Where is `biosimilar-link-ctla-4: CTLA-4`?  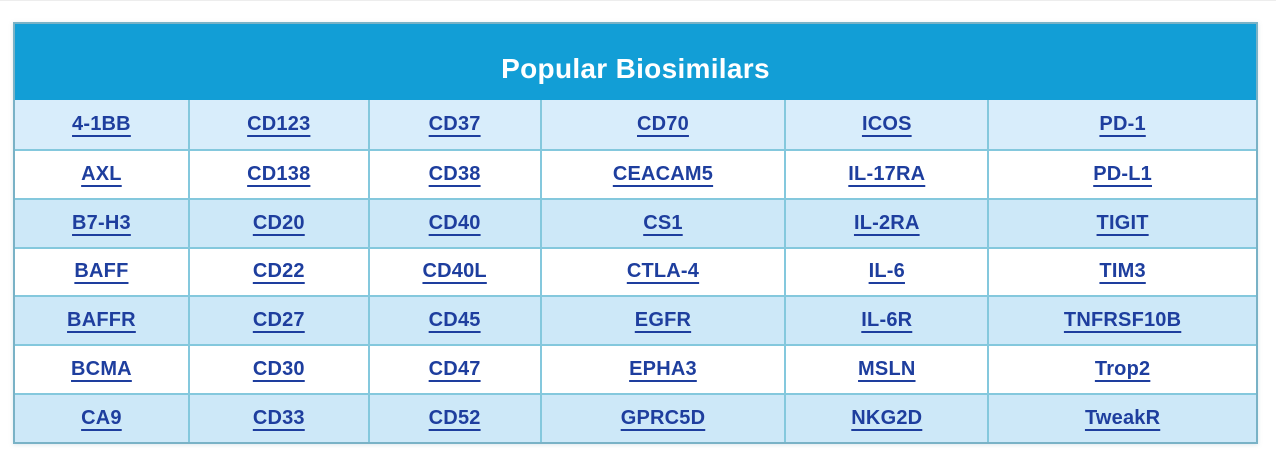
biosimilar-link-ctla-4: CTLA-4 is located at coordinates (663, 271).